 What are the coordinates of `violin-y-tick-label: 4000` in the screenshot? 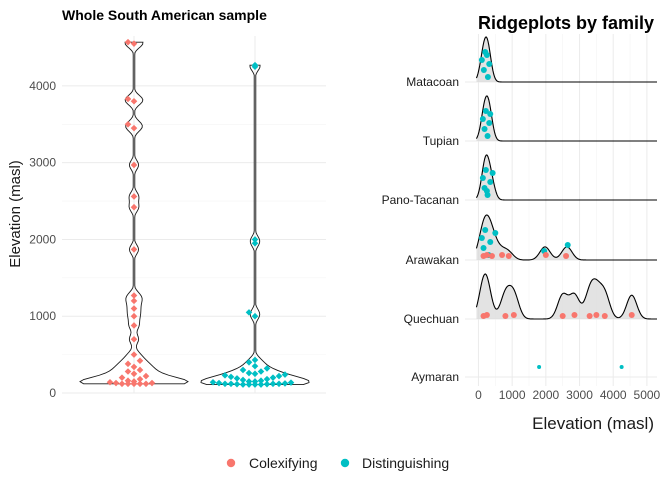 It's located at (42, 86).